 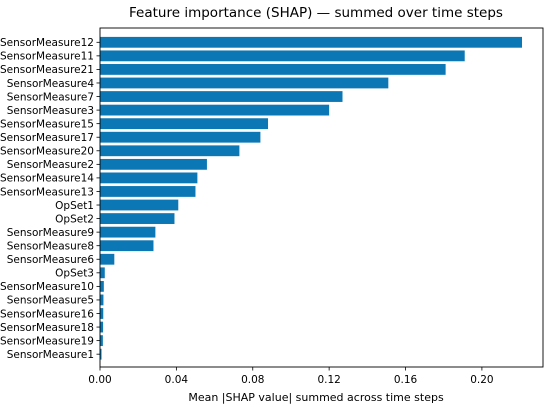 What do you see at coordinates (74, 274) in the screenshot?
I see `y-tick-label: OpSet3` at bounding box center [74, 274].